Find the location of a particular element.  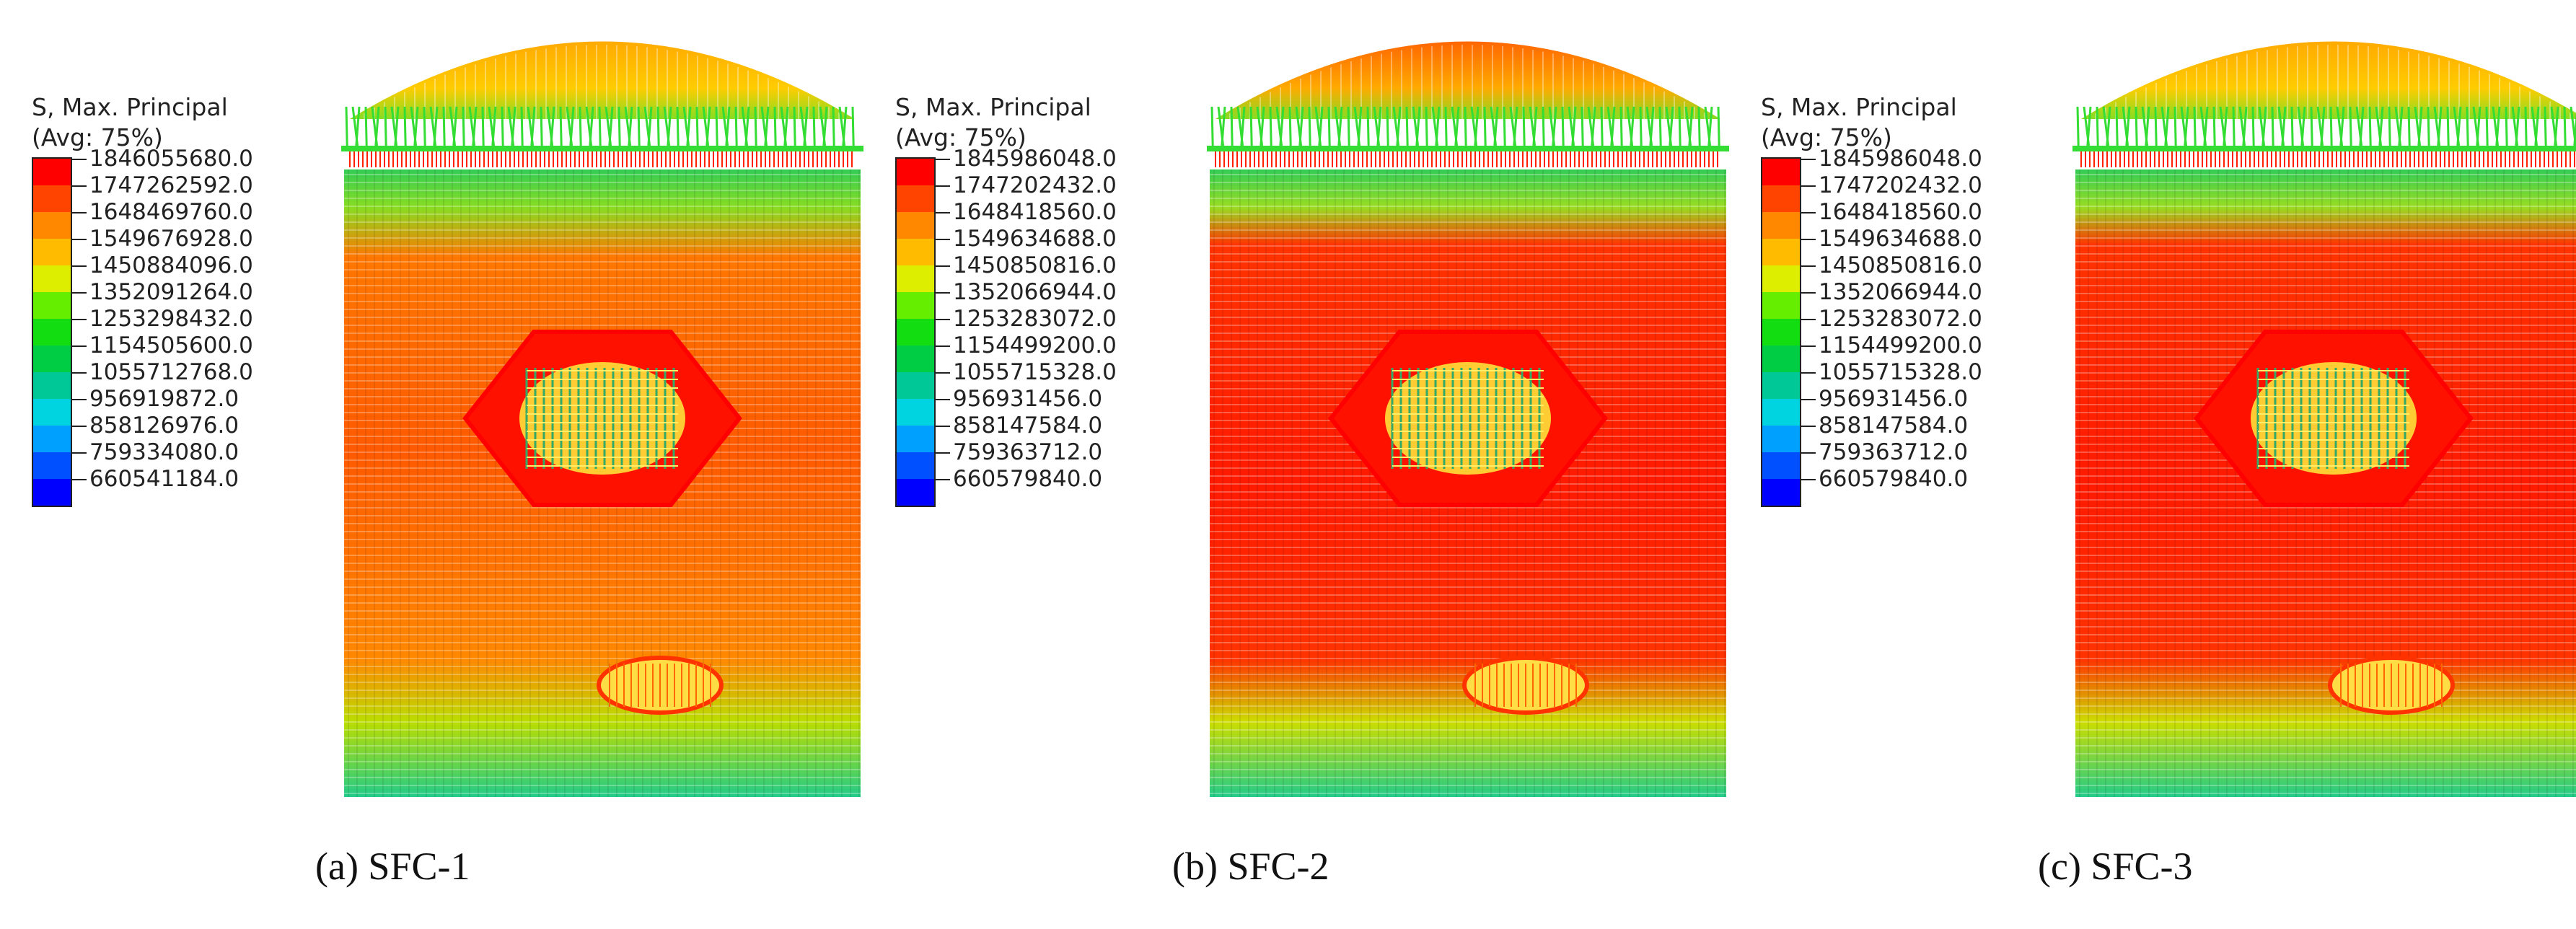

legend-tick-label: 1352091264.0 is located at coordinates (171, 292).